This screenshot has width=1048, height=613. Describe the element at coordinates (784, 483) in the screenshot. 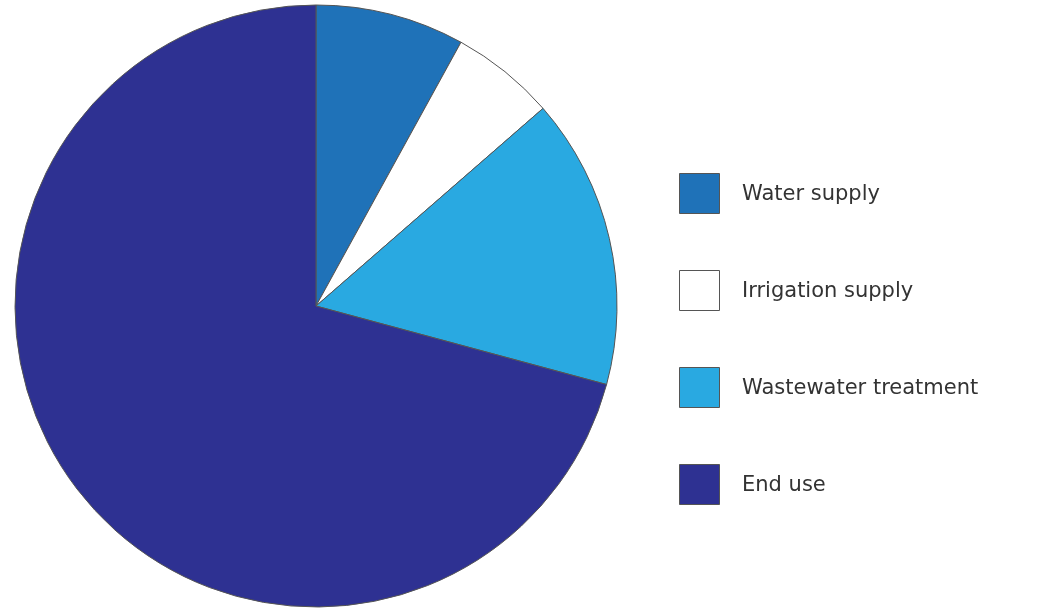

I see `legend-label: End use` at that location.